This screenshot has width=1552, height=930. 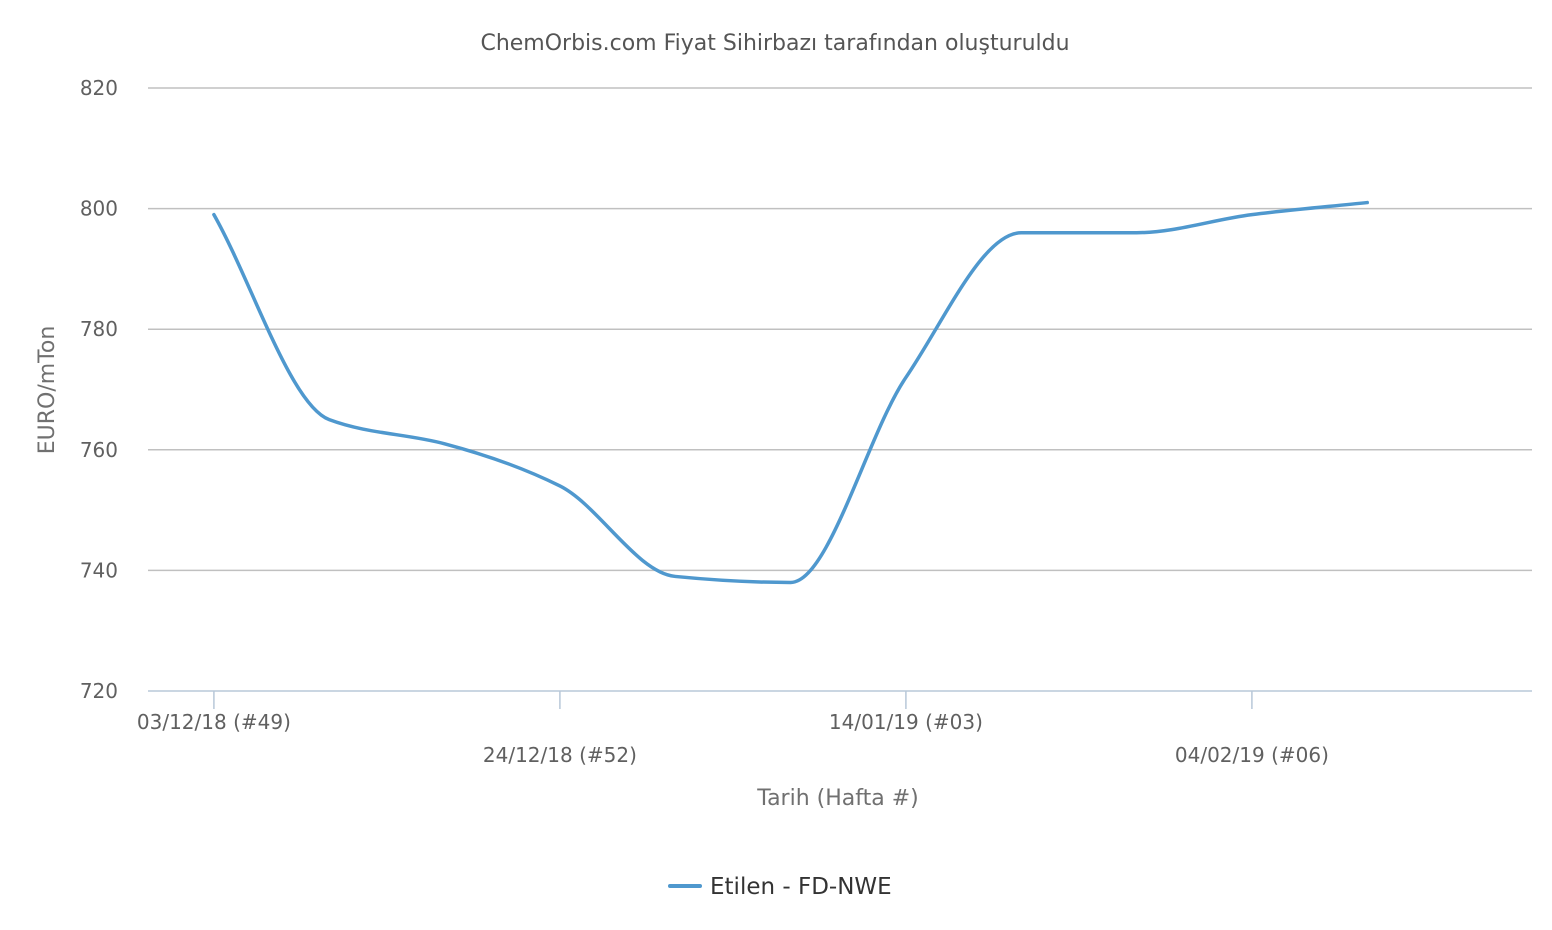 What do you see at coordinates (99, 691) in the screenshot?
I see `y-tick-label: 720` at bounding box center [99, 691].